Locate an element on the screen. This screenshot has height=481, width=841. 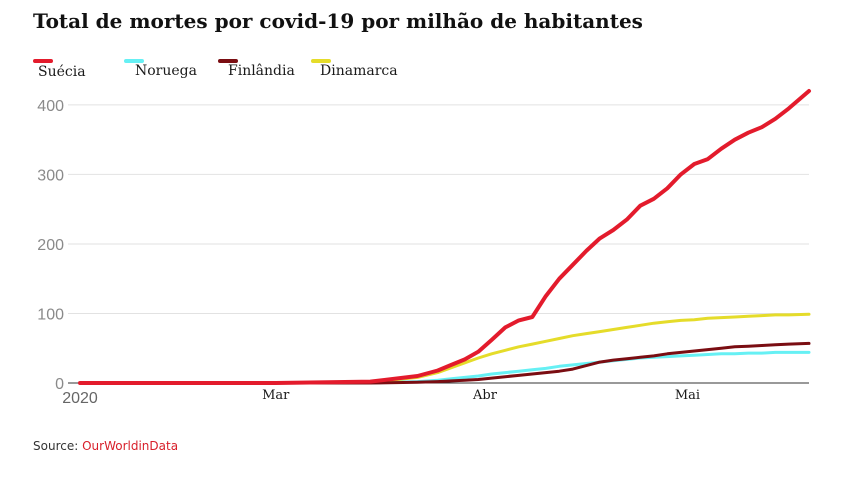
legend-label-norway: Noruega is located at coordinates (166, 71).